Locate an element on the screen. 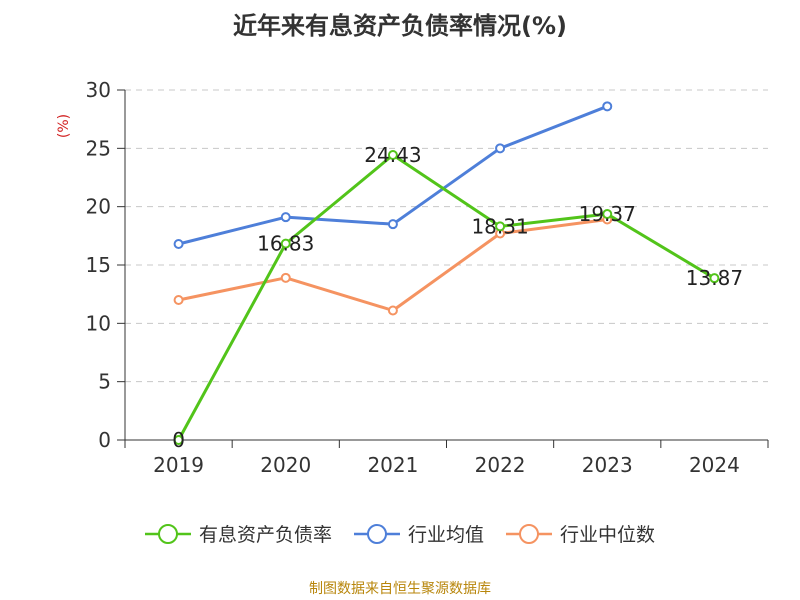 The height and width of the screenshot is (600, 800). legend-label: 行业均值 is located at coordinates (445, 535).